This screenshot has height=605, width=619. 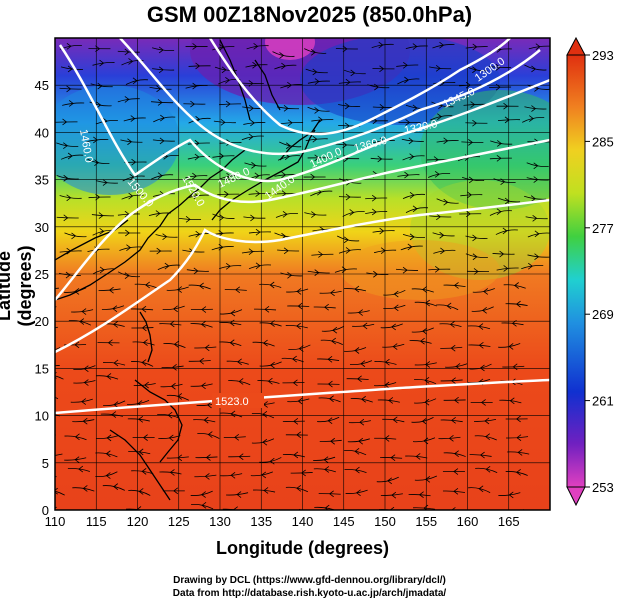 What do you see at coordinates (179, 521) in the screenshot?
I see `x-tick-label: 125` at bounding box center [179, 521].